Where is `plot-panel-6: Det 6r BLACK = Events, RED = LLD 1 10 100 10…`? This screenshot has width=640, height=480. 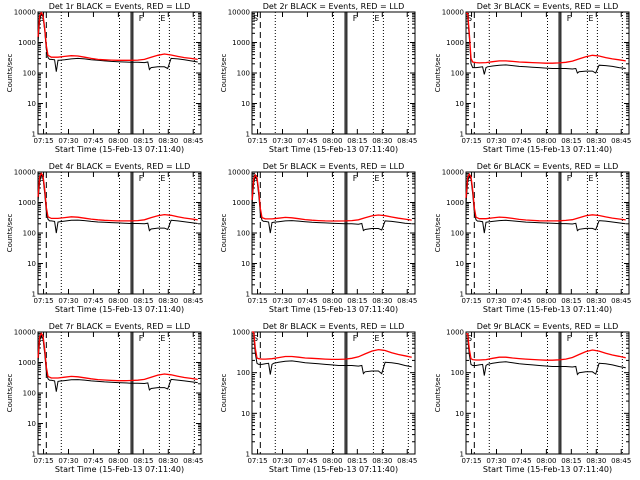
plot-panel-6: Det 6r BLACK = Events, RED = LLD 1 10 100 10… is located at coordinates (532, 238).